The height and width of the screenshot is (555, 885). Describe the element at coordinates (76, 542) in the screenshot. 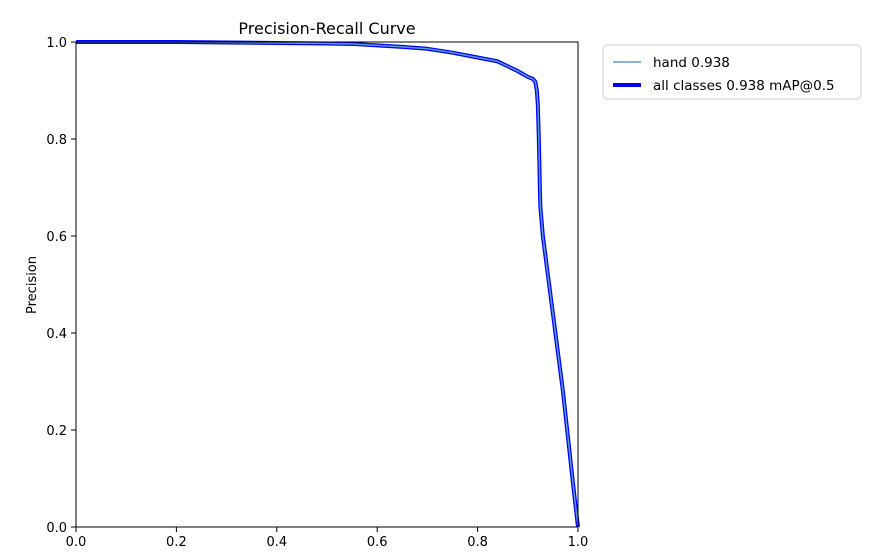

I see `x-tick-label: 0.0` at that location.